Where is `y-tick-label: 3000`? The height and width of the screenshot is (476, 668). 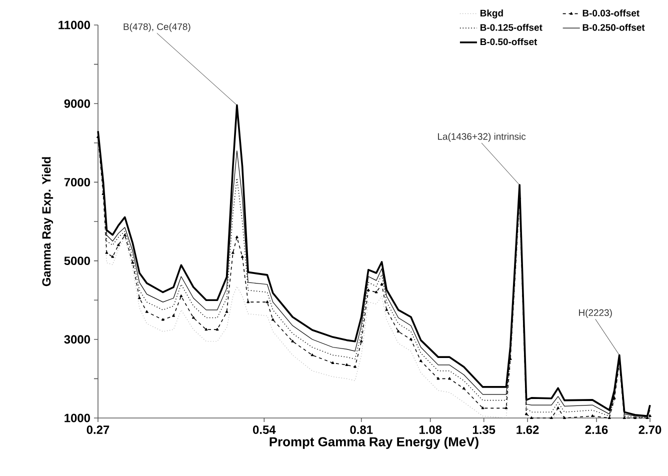
y-tick-label: 3000 is located at coordinates (77, 339).